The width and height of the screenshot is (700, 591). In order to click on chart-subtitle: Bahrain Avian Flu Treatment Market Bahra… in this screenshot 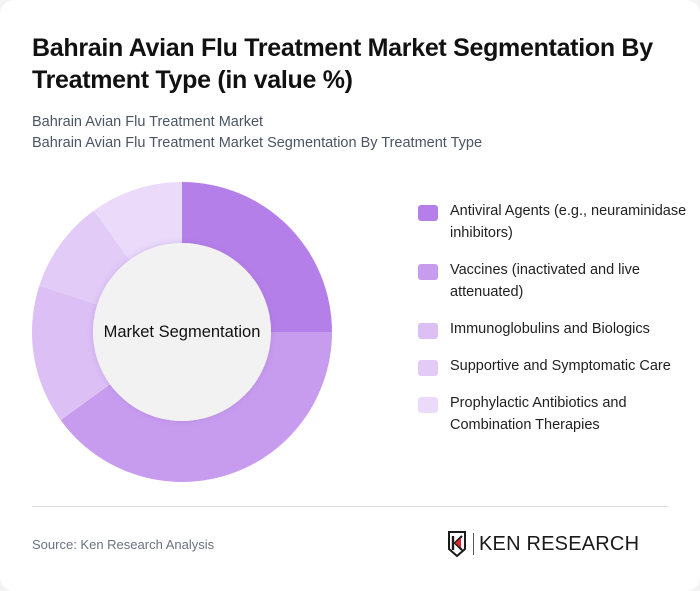, I will do `click(257, 133)`.